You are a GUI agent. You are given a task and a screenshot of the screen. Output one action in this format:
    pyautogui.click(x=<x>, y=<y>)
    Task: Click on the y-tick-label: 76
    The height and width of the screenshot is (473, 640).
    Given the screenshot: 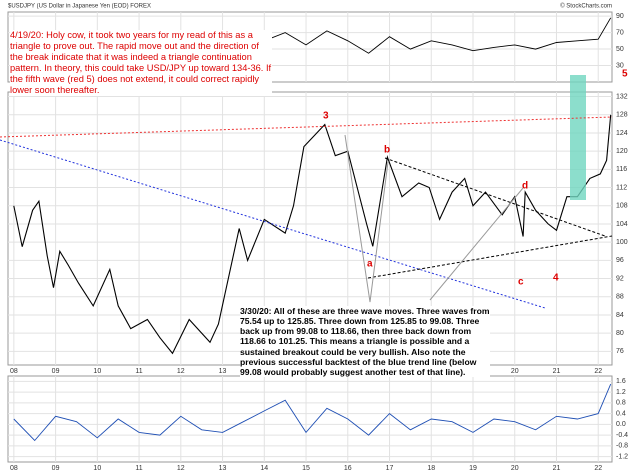 What is the action you would take?
    pyautogui.click(x=620, y=351)
    